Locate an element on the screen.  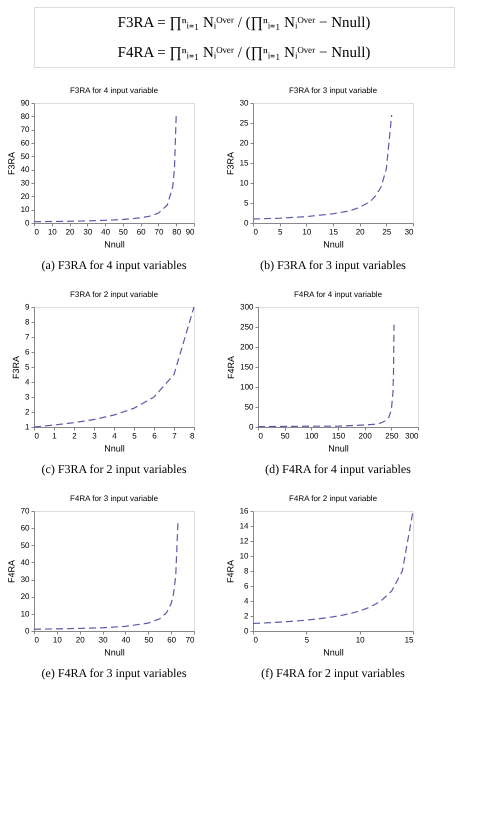
y-tick-label: 15 is located at coordinates (245, 163).